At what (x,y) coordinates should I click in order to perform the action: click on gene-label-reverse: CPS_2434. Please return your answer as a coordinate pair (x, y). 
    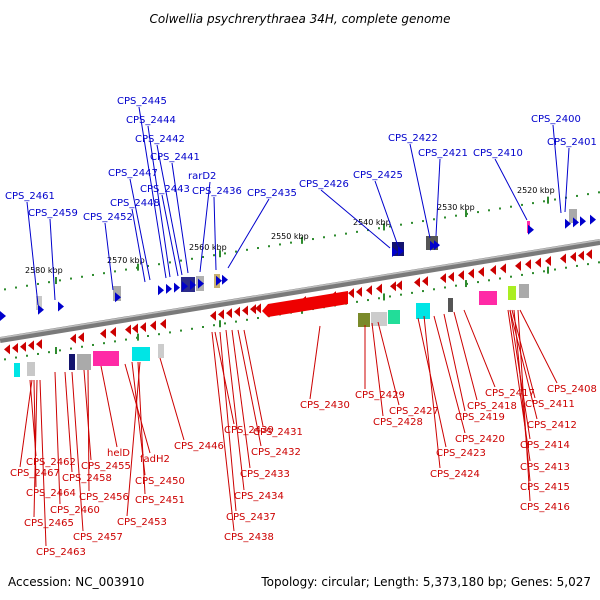
    Looking at the image, I should click on (259, 496).